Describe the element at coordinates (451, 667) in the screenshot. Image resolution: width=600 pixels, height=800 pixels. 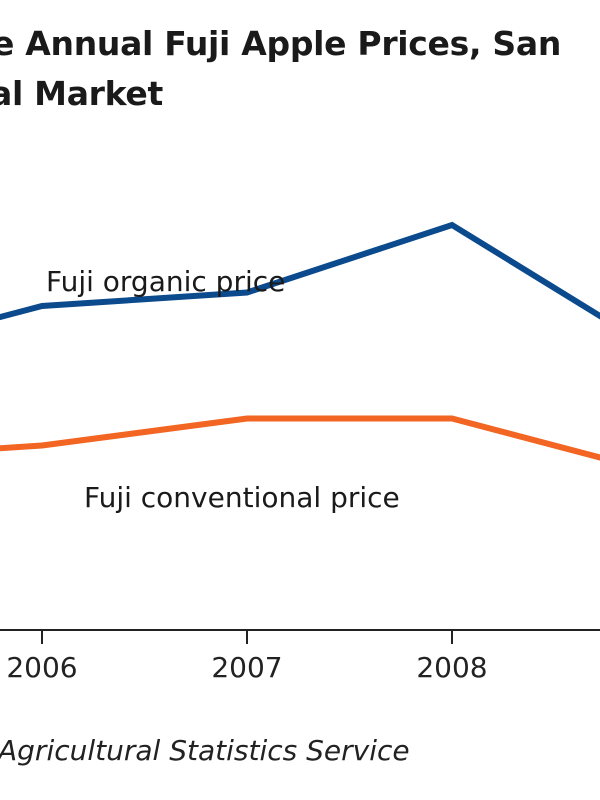
I see `x-tick-label-2008: 2008` at that location.